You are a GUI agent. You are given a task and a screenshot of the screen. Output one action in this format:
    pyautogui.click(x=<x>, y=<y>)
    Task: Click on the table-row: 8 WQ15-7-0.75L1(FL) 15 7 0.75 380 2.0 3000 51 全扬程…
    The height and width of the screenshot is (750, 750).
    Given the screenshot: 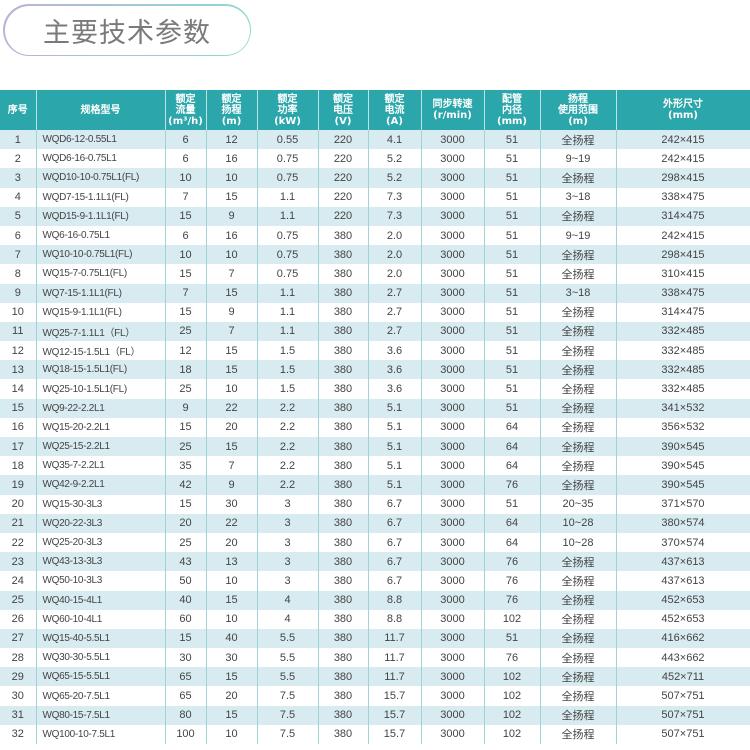 What is the action you would take?
    pyautogui.click(x=375, y=274)
    